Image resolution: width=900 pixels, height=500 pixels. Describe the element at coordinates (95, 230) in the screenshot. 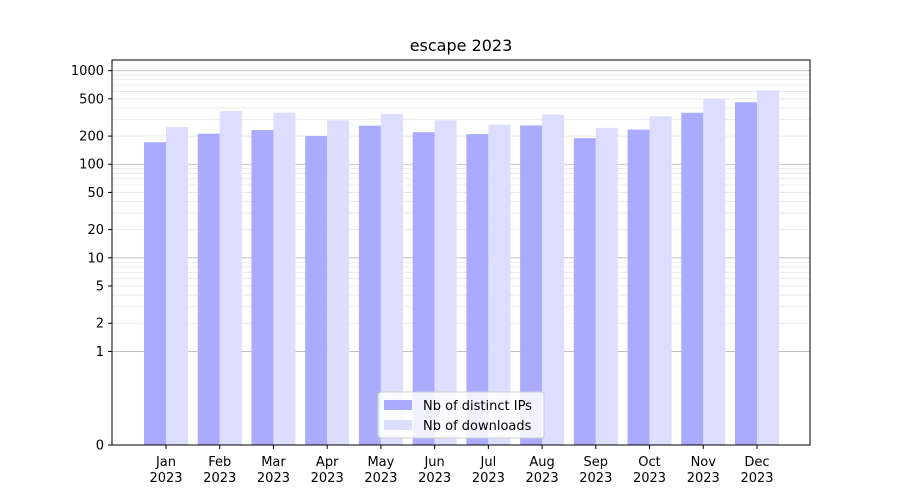

I see `y-tick-label: 20` at that location.